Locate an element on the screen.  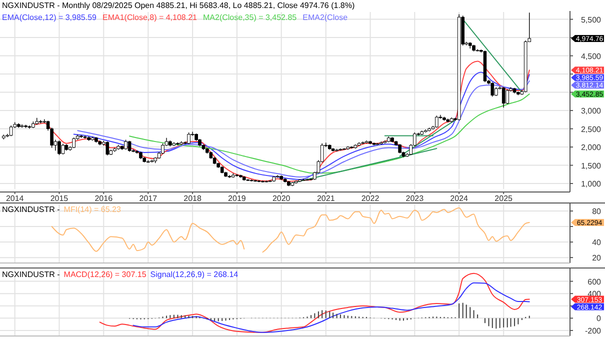
y-tick-label: 0 is located at coordinates (599, 319).